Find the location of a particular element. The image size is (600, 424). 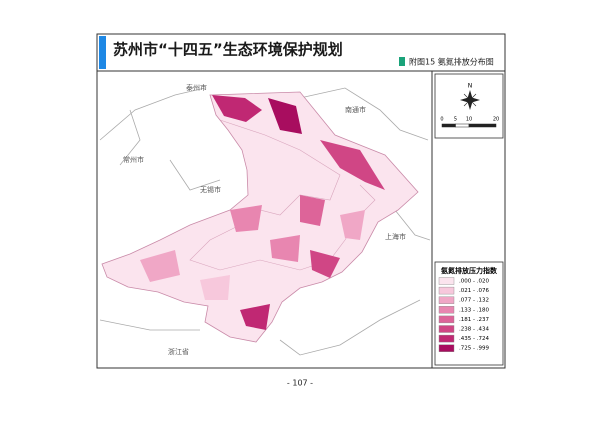

legend-title: 氨氮排放压力指数 is located at coordinates (469, 270).